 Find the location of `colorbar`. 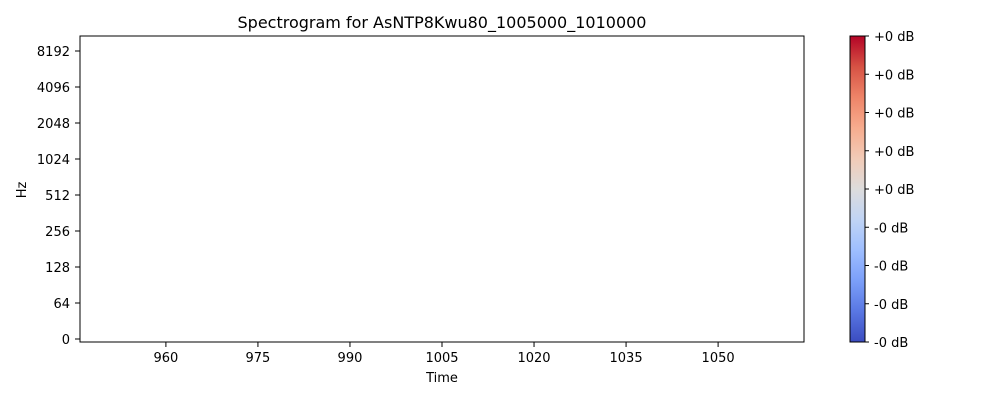

colorbar is located at coordinates (857, 189).